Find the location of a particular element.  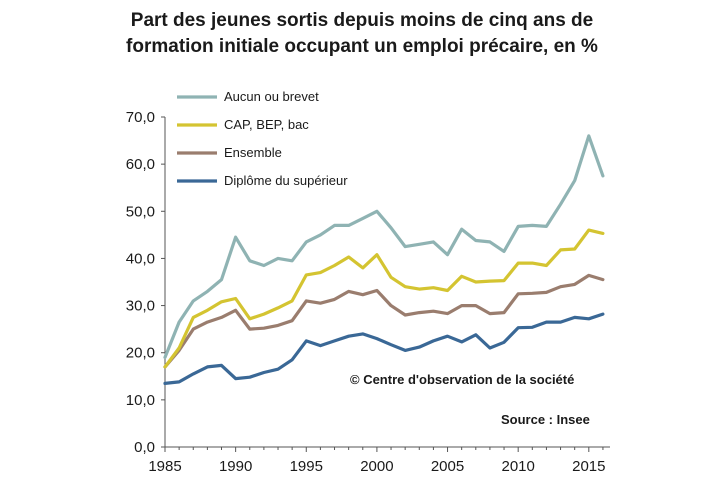

x-tick-label: 2010 is located at coordinates (517, 466).